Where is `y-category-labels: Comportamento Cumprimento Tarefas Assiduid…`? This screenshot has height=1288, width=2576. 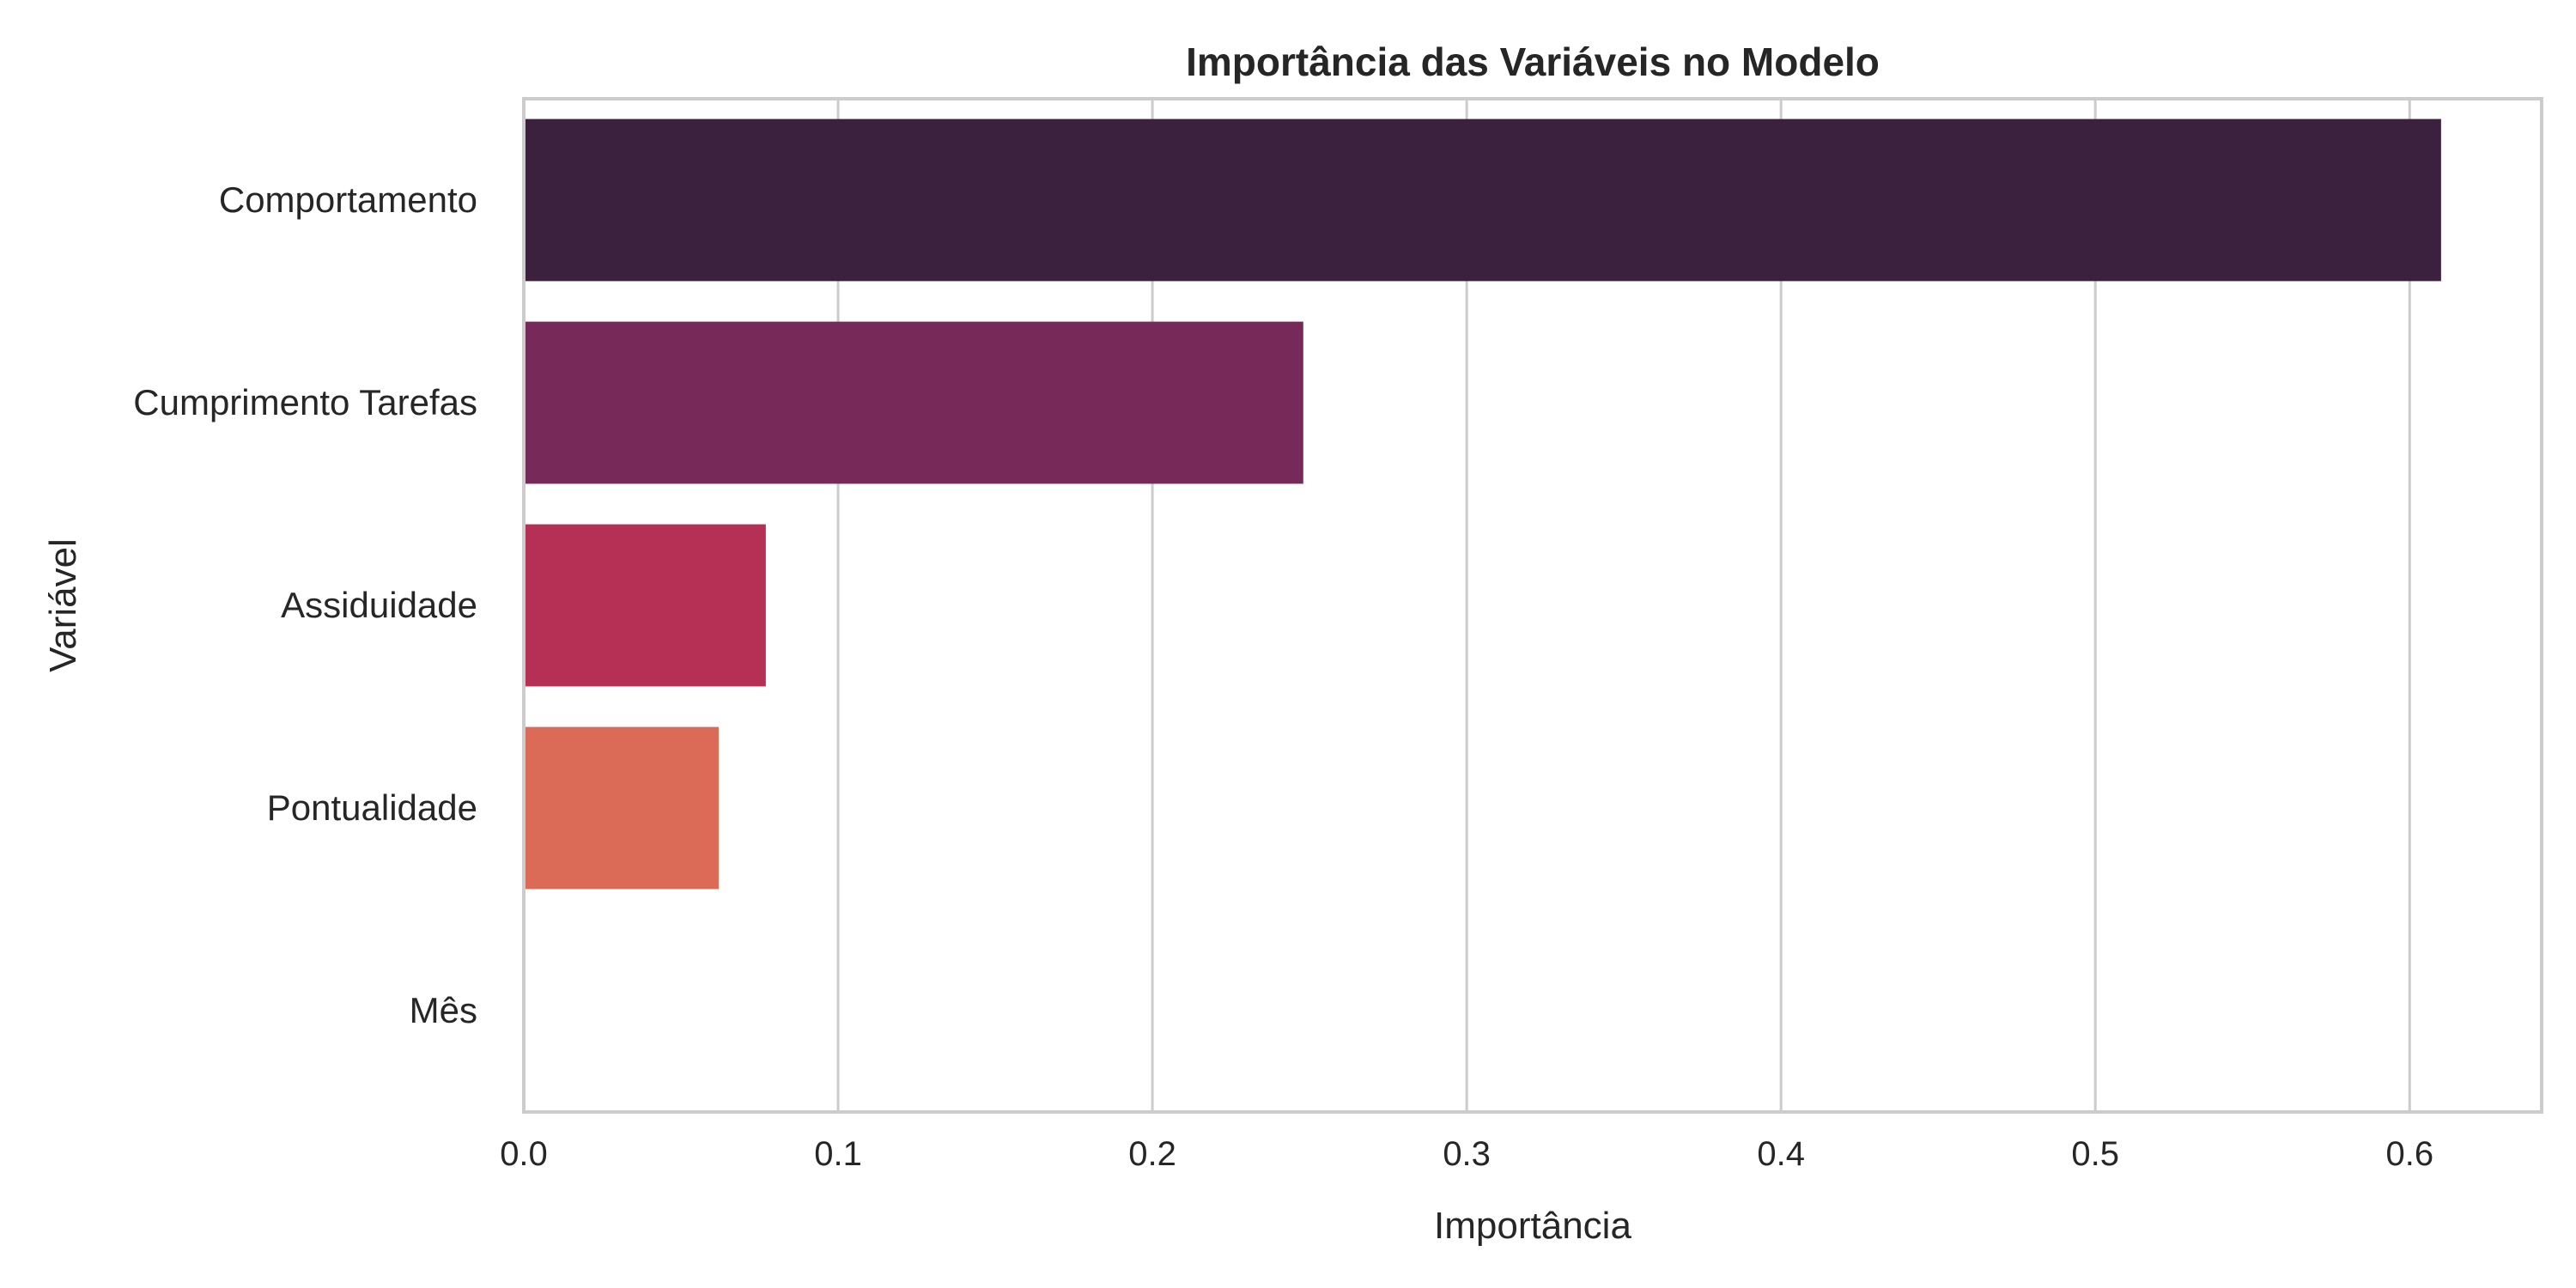
y-category-labels: Comportamento Cumprimento Tarefas Assiduid… is located at coordinates (305, 605).